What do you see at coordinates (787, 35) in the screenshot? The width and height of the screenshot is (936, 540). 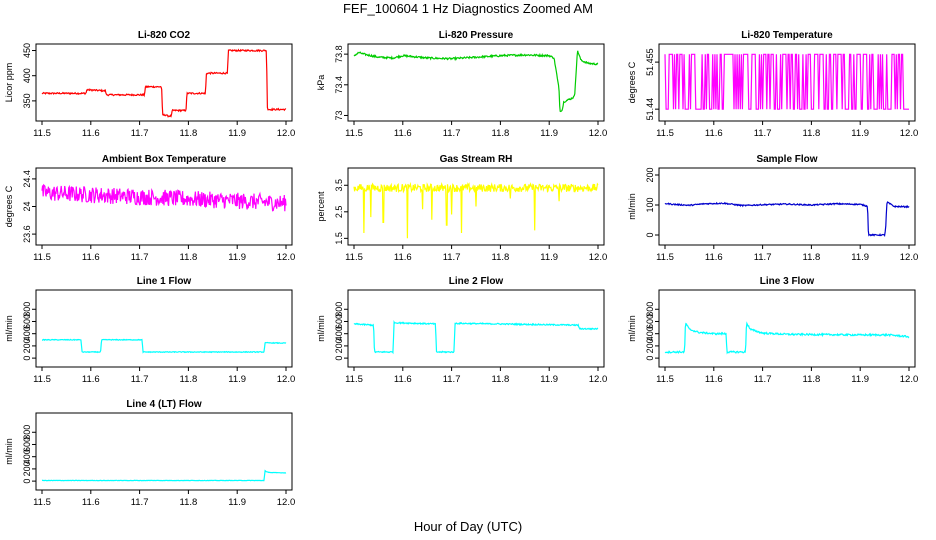 I see `panel-title-li-820-temperature: Li-820 Temperature` at bounding box center [787, 35].